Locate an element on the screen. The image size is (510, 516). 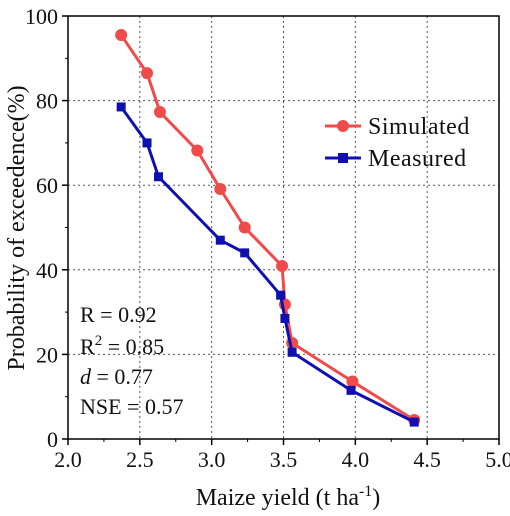
legend-marker-measured is located at coordinates (343, 158).